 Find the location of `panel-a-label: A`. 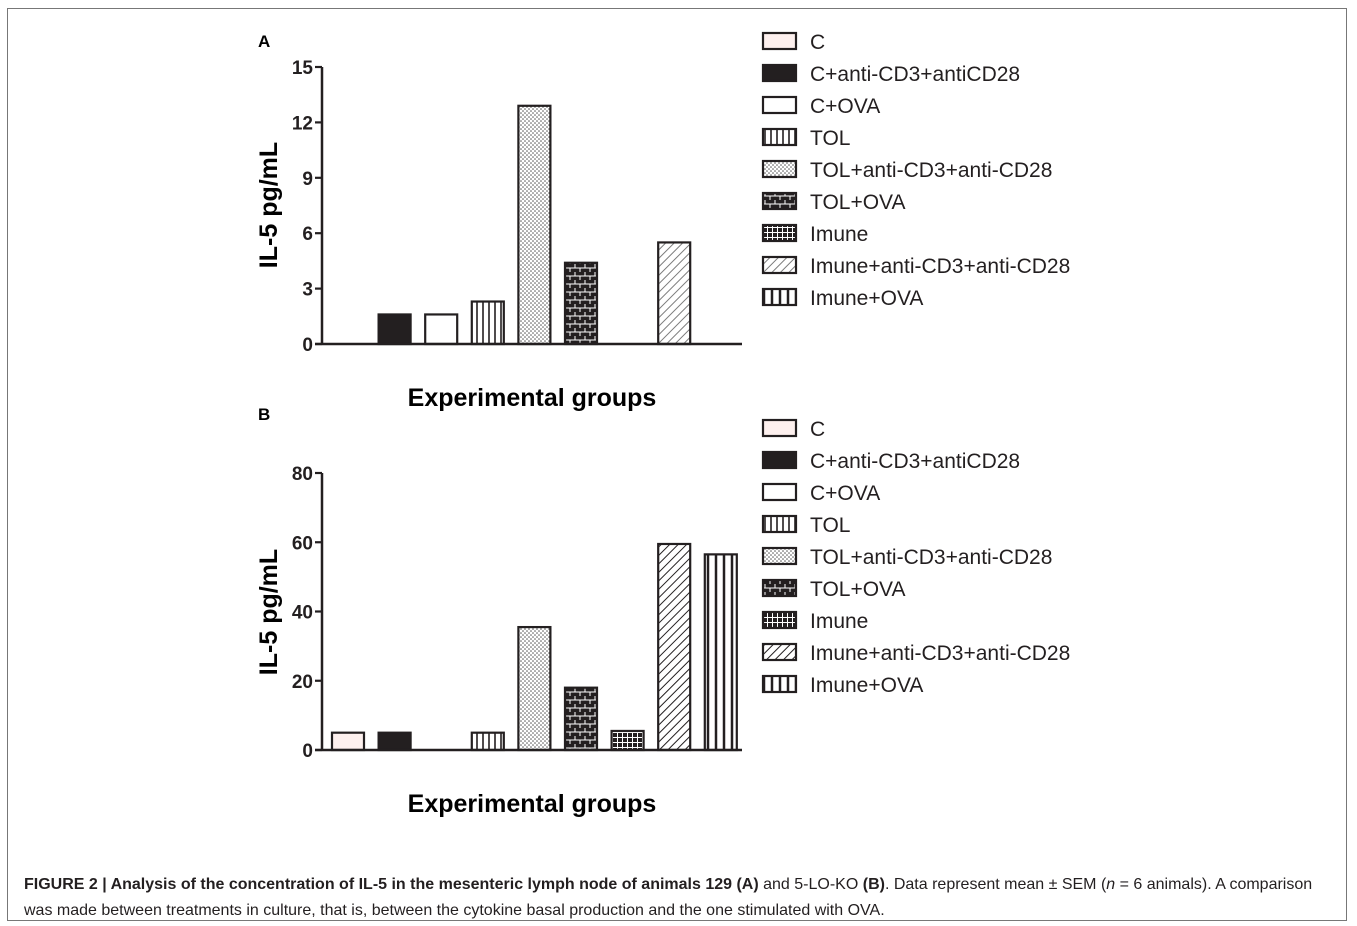

panel-a-label: A is located at coordinates (264, 41).